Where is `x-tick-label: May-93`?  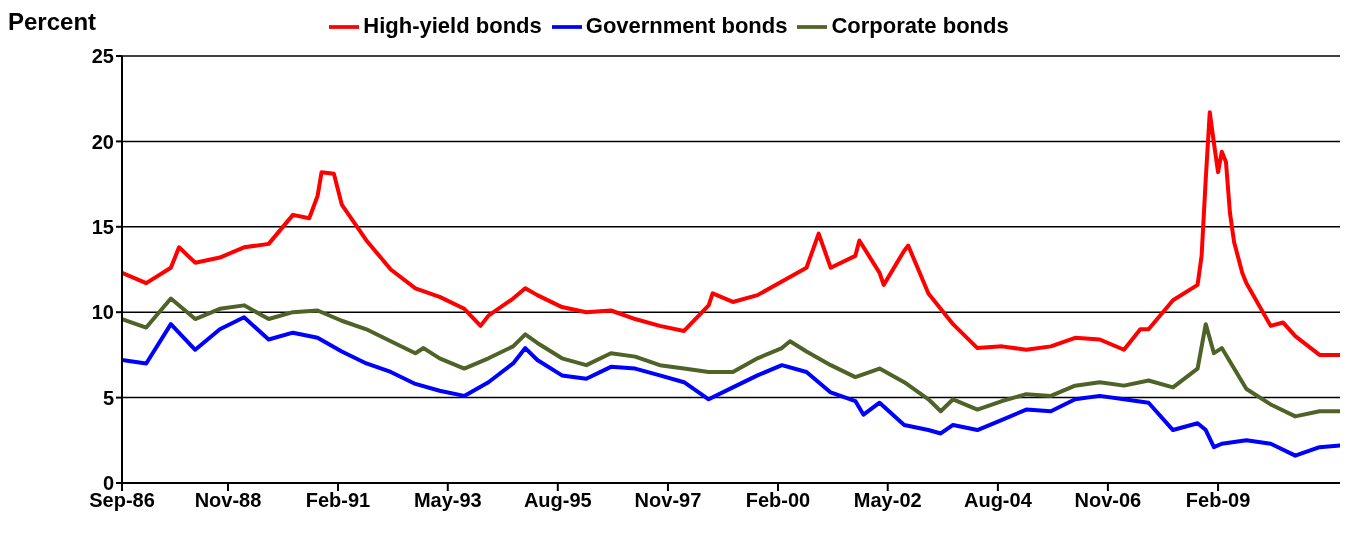
x-tick-label: May-93 is located at coordinates (447, 500).